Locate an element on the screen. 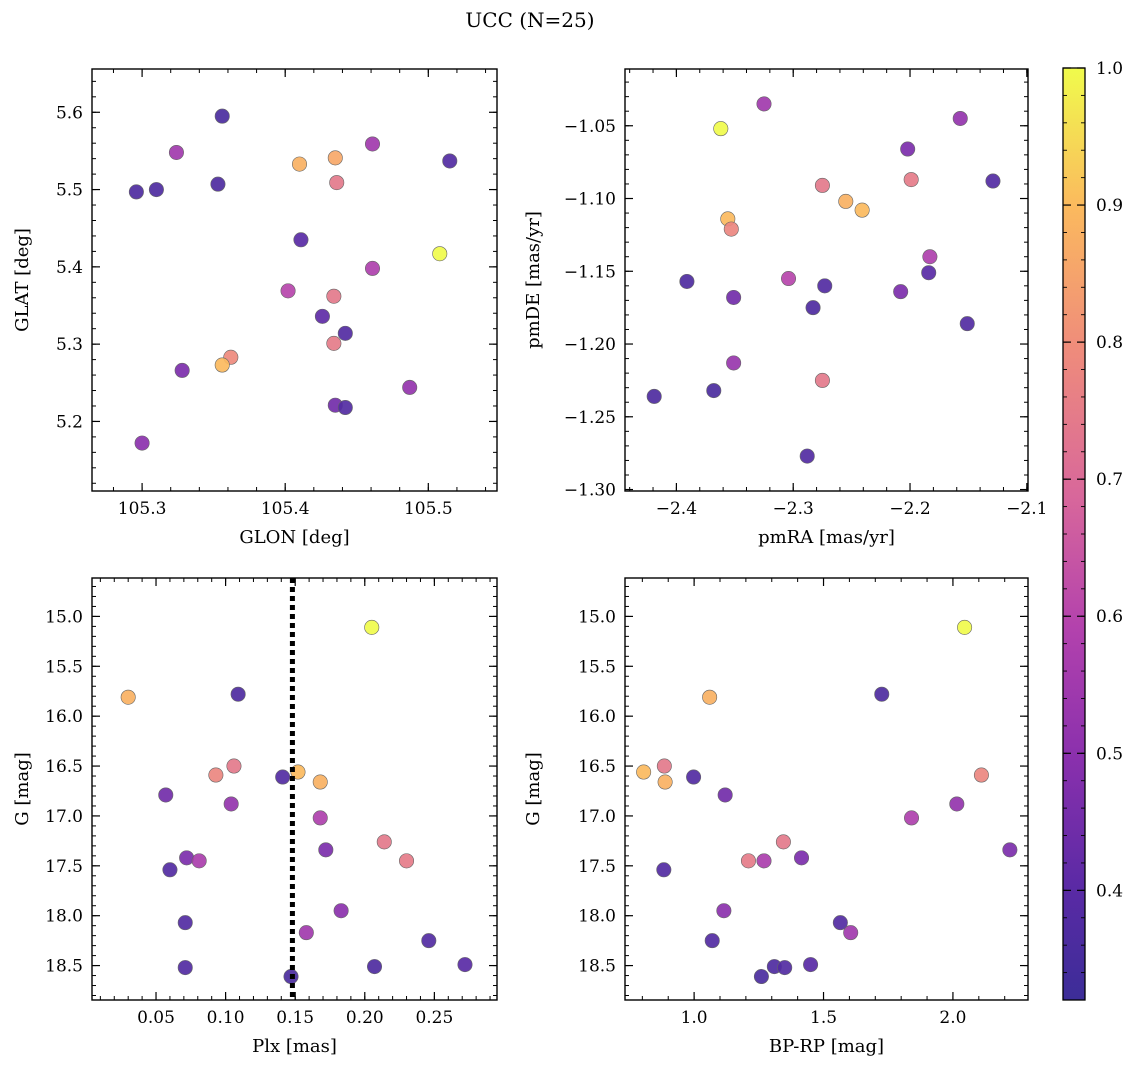  x-axis-label: BP-RP [mag] is located at coordinates (826, 1046).